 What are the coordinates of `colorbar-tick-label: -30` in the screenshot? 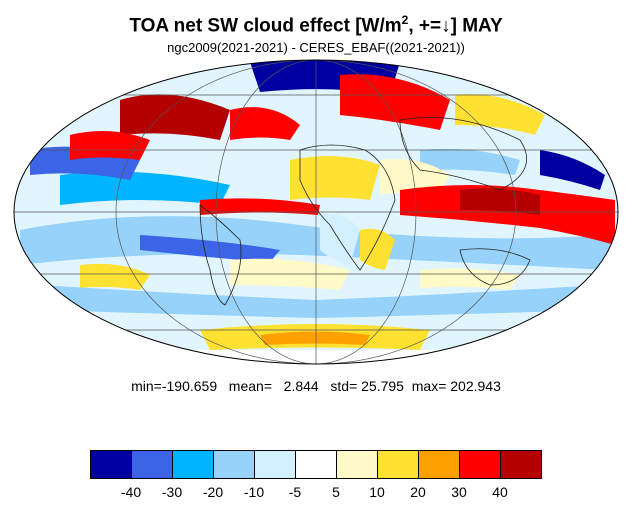 It's located at (172, 492).